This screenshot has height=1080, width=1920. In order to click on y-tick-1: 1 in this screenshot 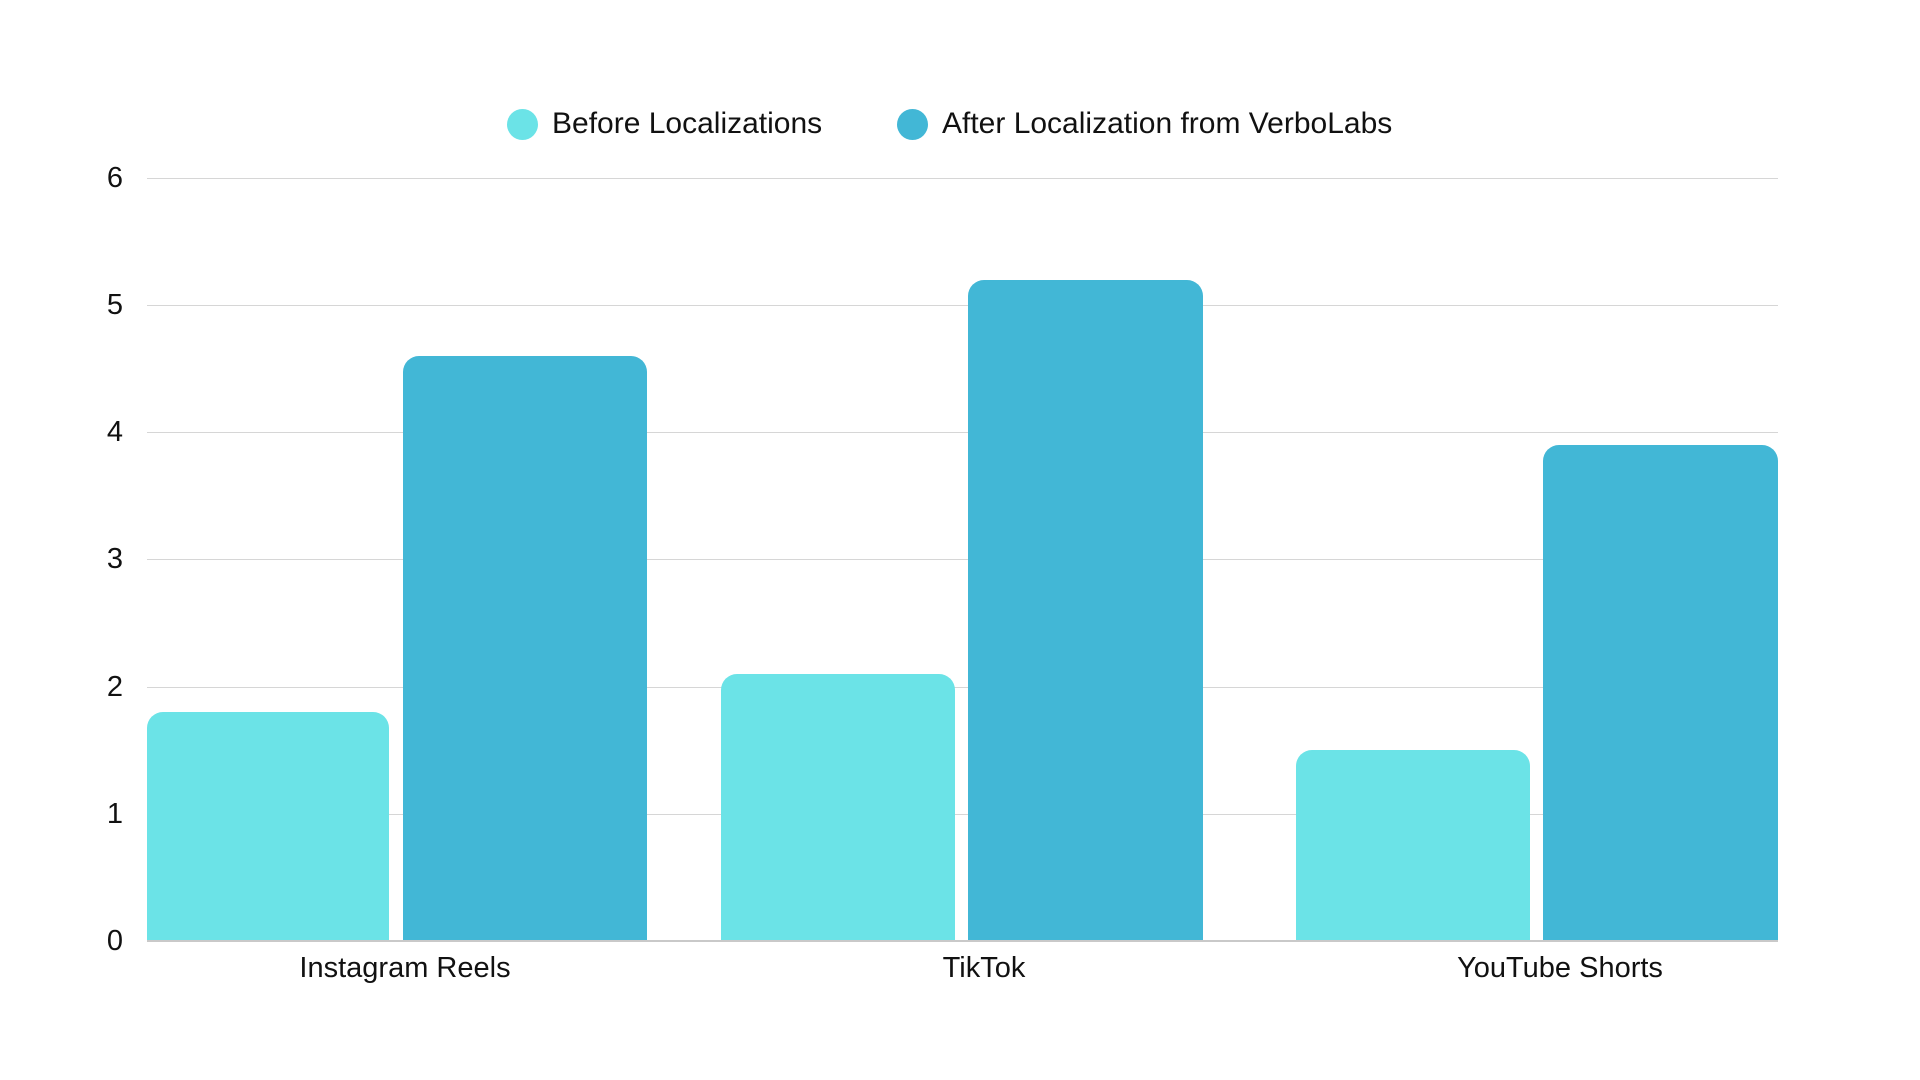, I will do `click(115, 814)`.